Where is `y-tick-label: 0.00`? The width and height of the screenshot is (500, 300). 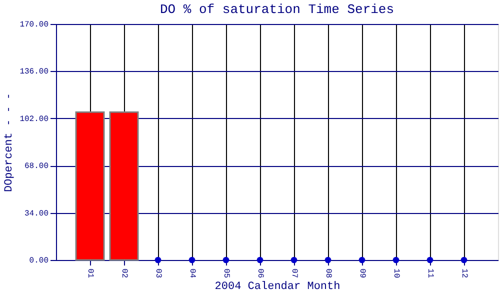 y-tick-label: 0.00 is located at coordinates (39, 261).